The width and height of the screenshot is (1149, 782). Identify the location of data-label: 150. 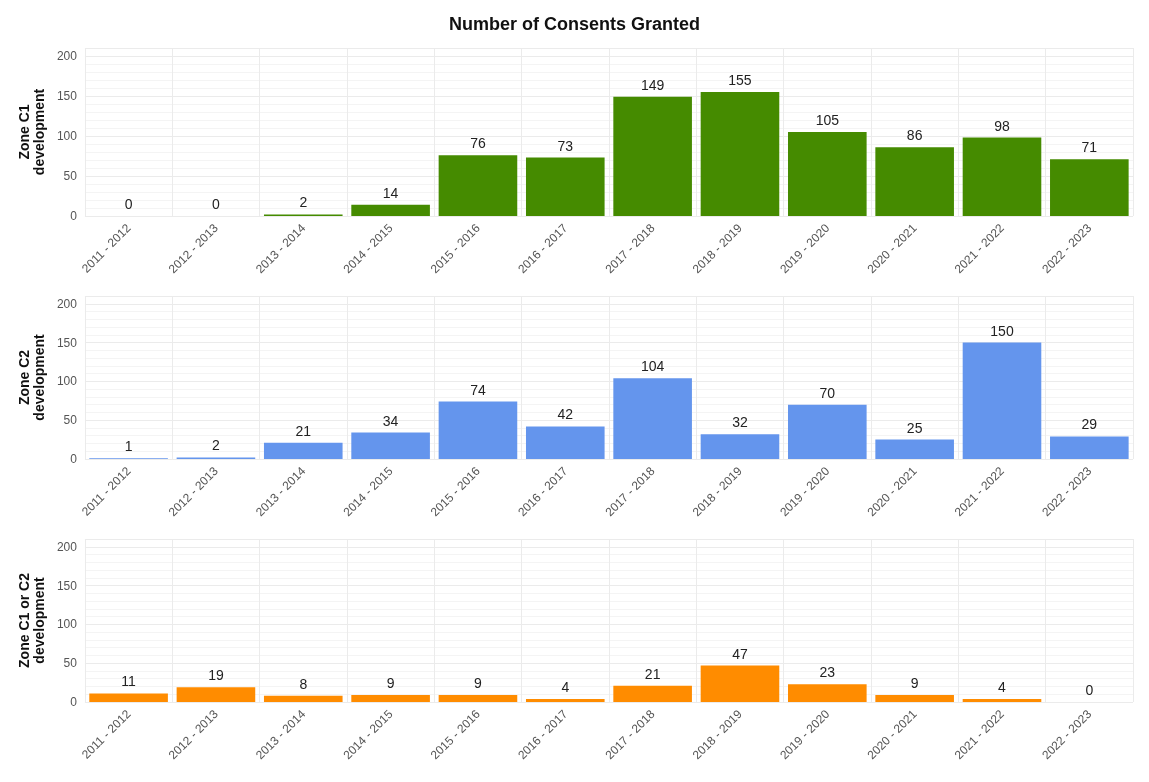
(1002, 330).